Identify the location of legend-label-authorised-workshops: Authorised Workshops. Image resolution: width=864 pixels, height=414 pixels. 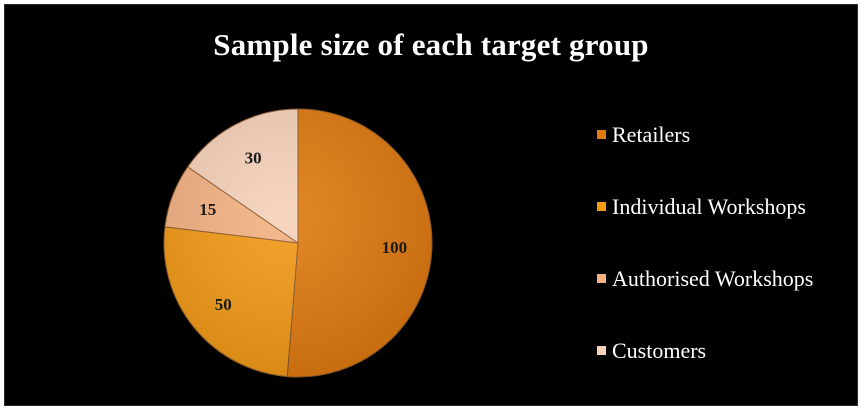
(713, 278).